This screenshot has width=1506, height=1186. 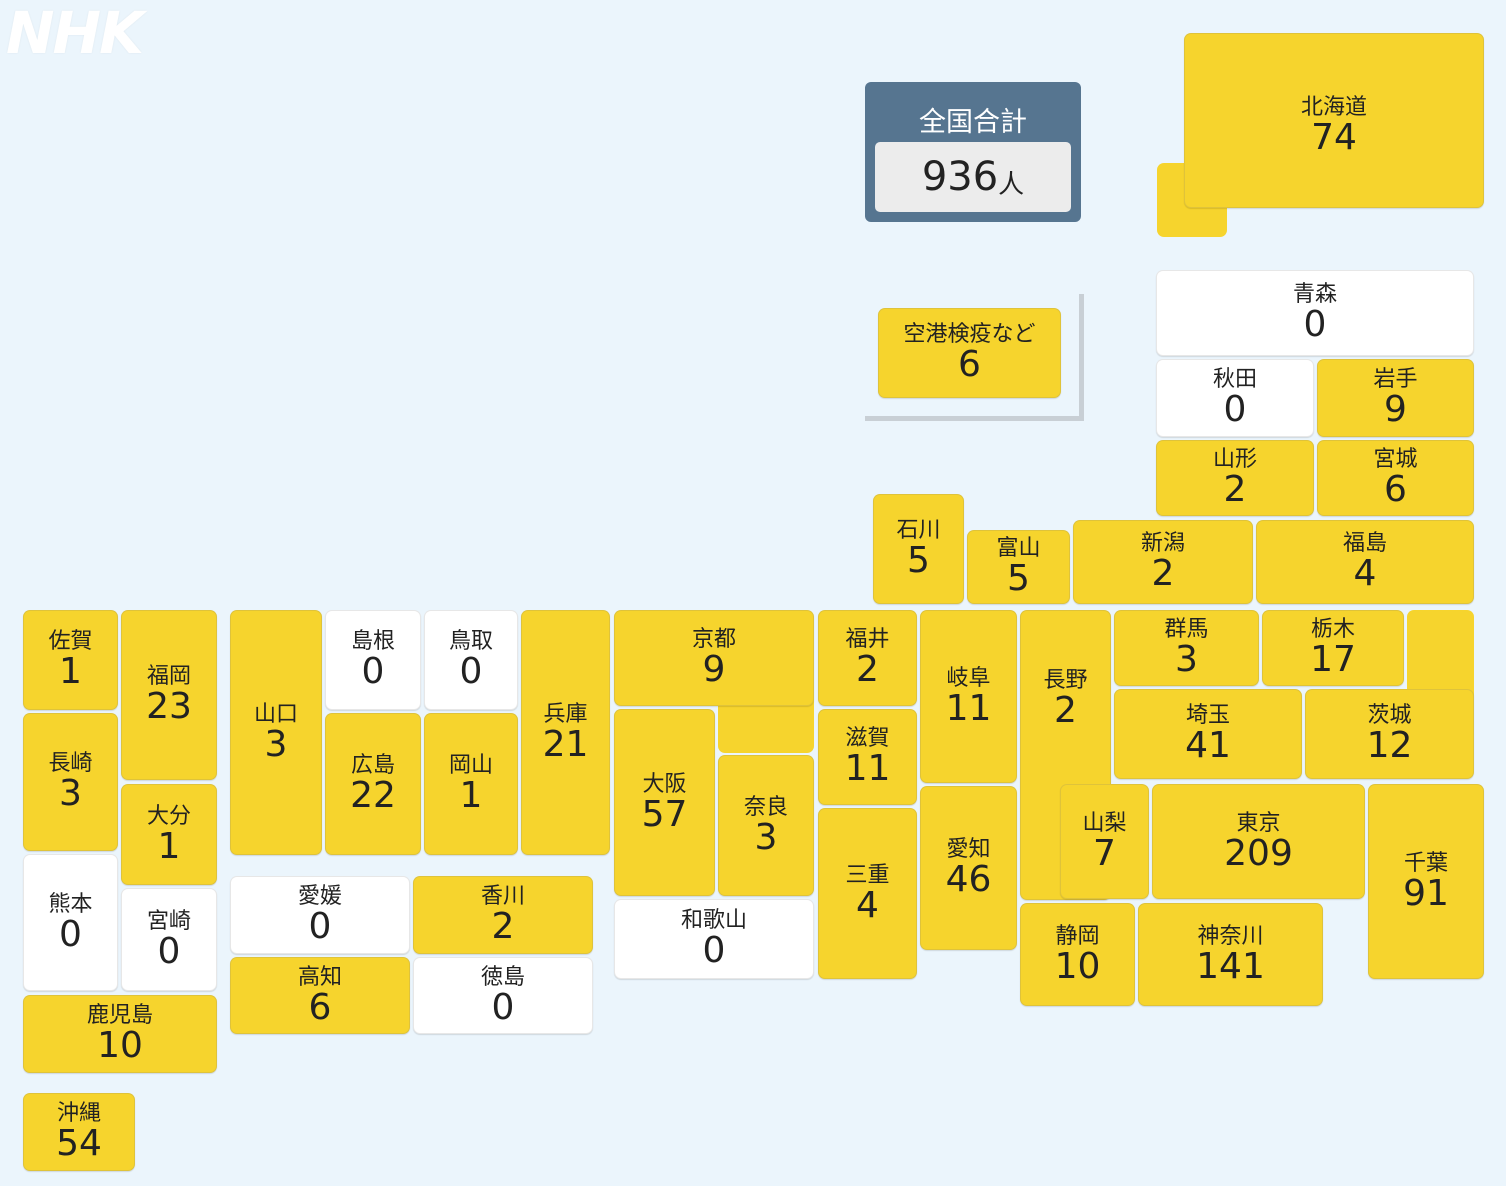 I want to click on prefecture-tile-shizuoka: 静岡 10, so click(x=1077, y=954).